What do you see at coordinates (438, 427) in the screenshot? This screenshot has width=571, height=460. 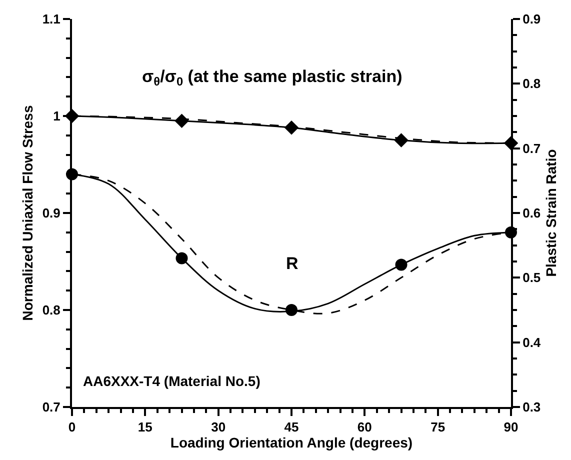 I see `x-tick-label: 75` at bounding box center [438, 427].